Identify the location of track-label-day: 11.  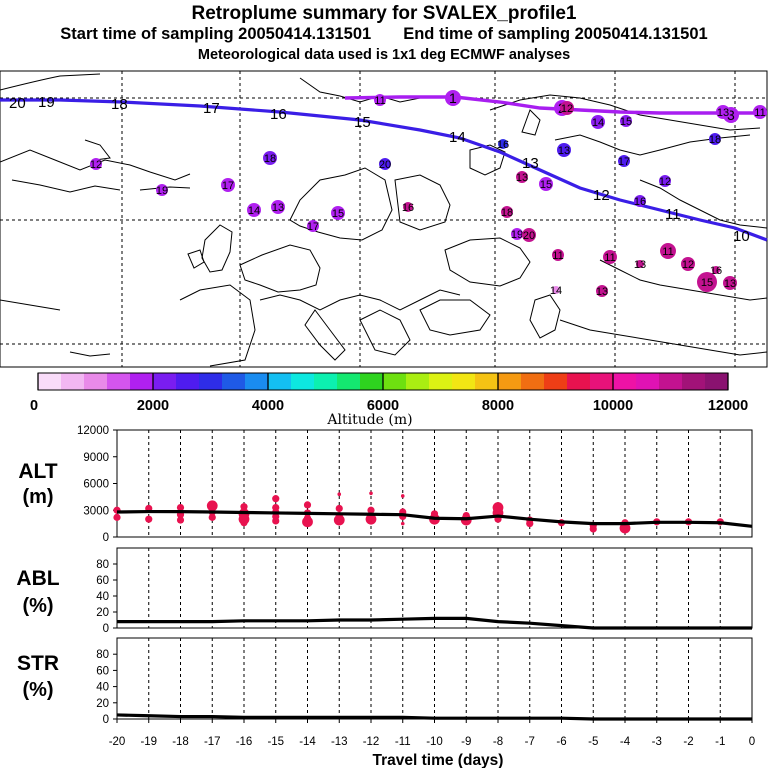
(673, 214).